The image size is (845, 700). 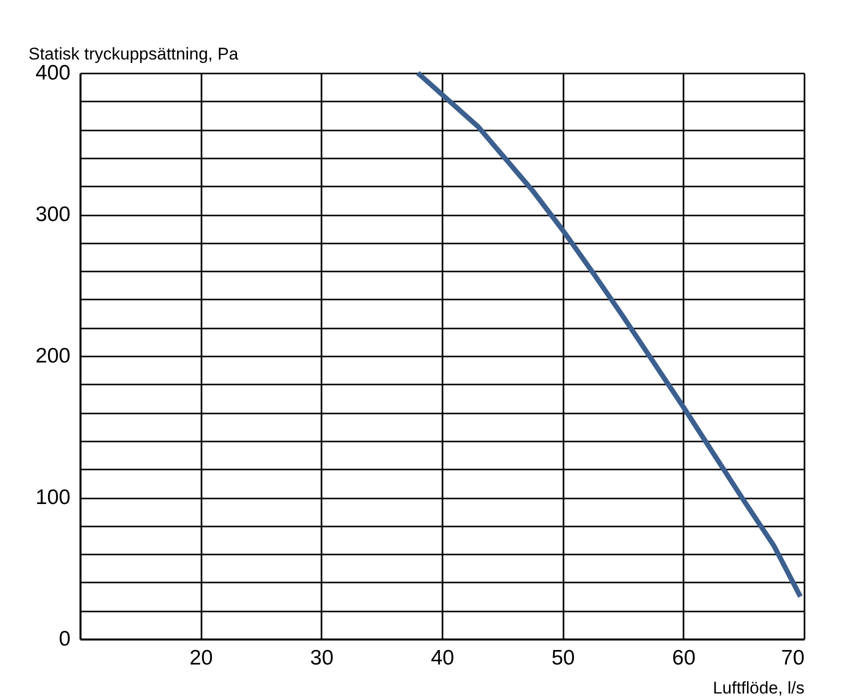 What do you see at coordinates (64, 639) in the screenshot?
I see `y-tick-label: 0` at bounding box center [64, 639].